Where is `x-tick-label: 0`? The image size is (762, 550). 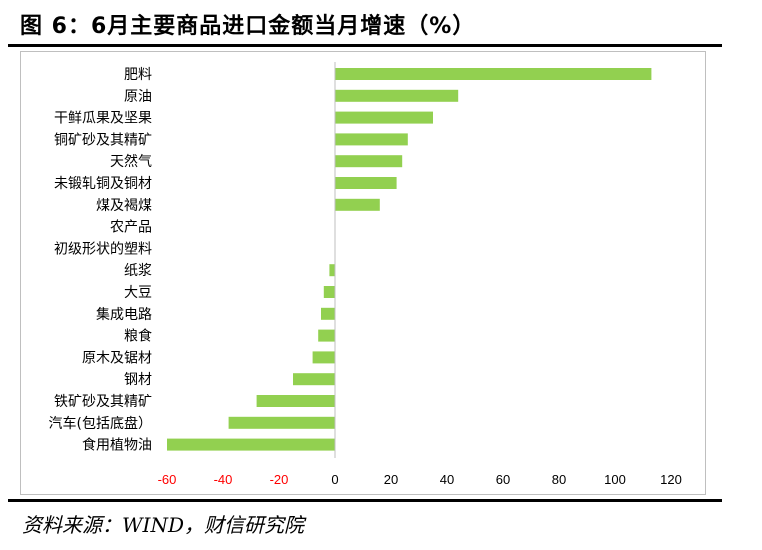 x-tick-label: 0 is located at coordinates (334, 479).